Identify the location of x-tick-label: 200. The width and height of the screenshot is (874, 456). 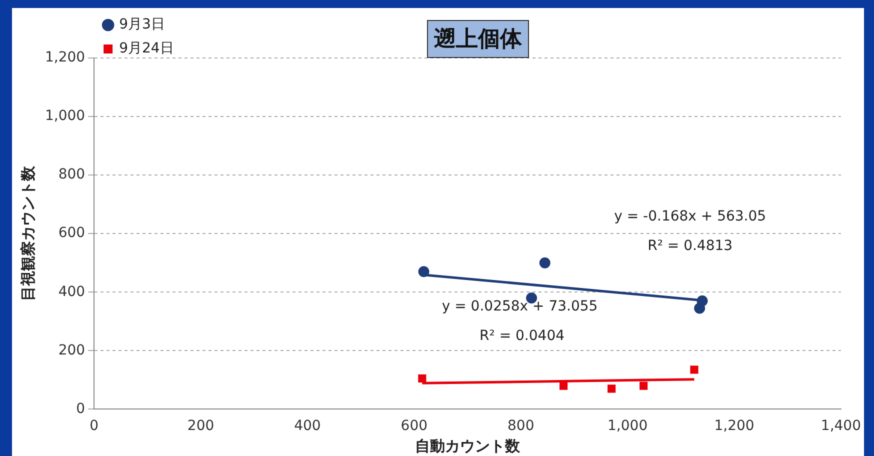
(200, 426).